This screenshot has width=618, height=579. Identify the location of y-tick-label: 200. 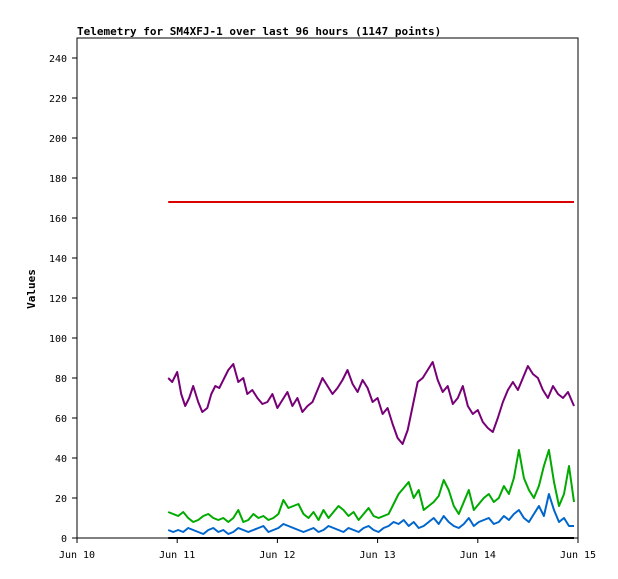
(58, 139).